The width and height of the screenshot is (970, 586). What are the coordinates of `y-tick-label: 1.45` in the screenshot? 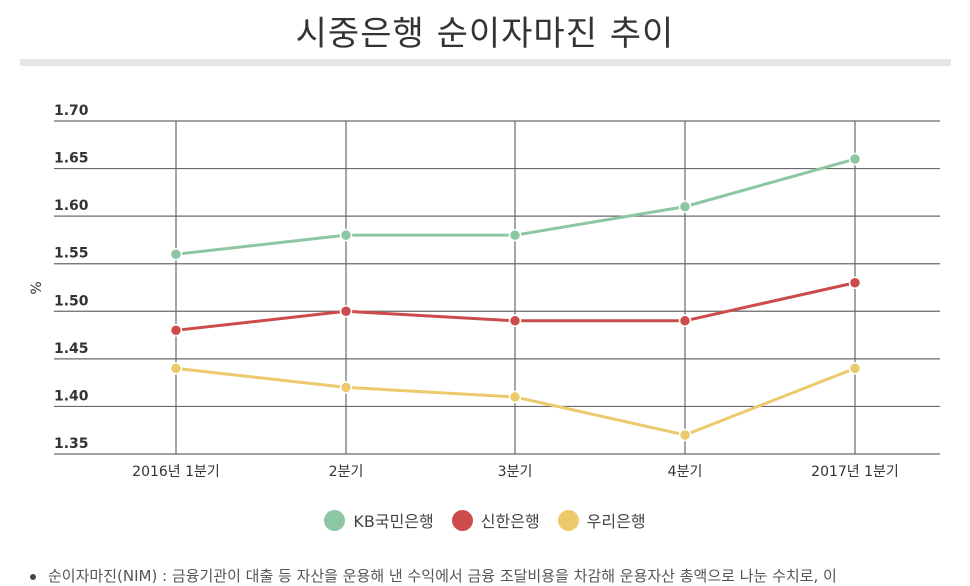 It's located at (71, 349).